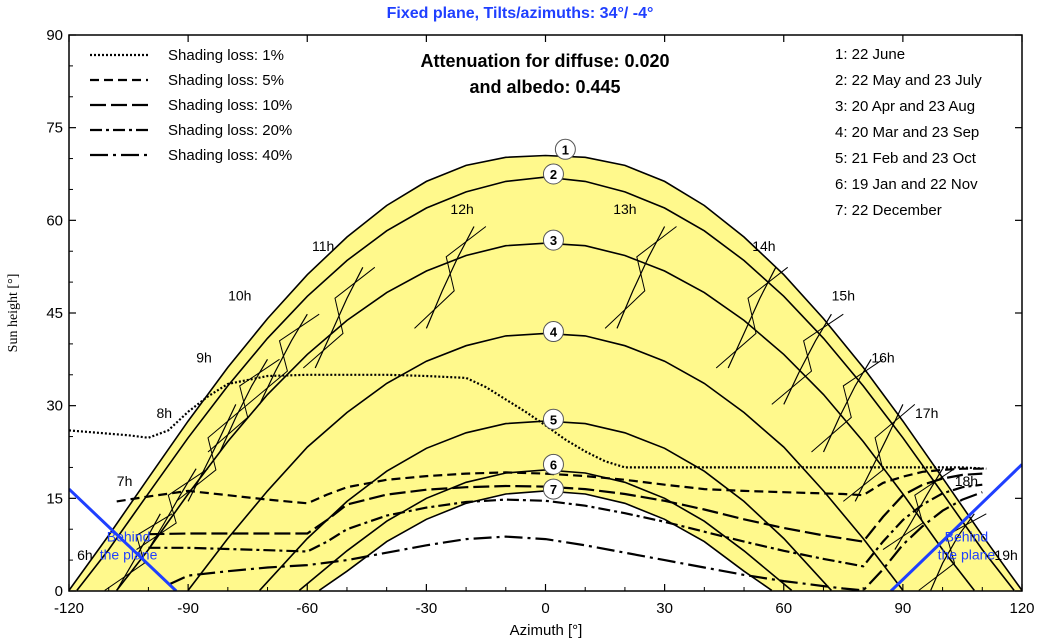 The width and height of the screenshot is (1039, 641). What do you see at coordinates (188, 608) in the screenshot?
I see `x-tick-label: -90` at bounding box center [188, 608].